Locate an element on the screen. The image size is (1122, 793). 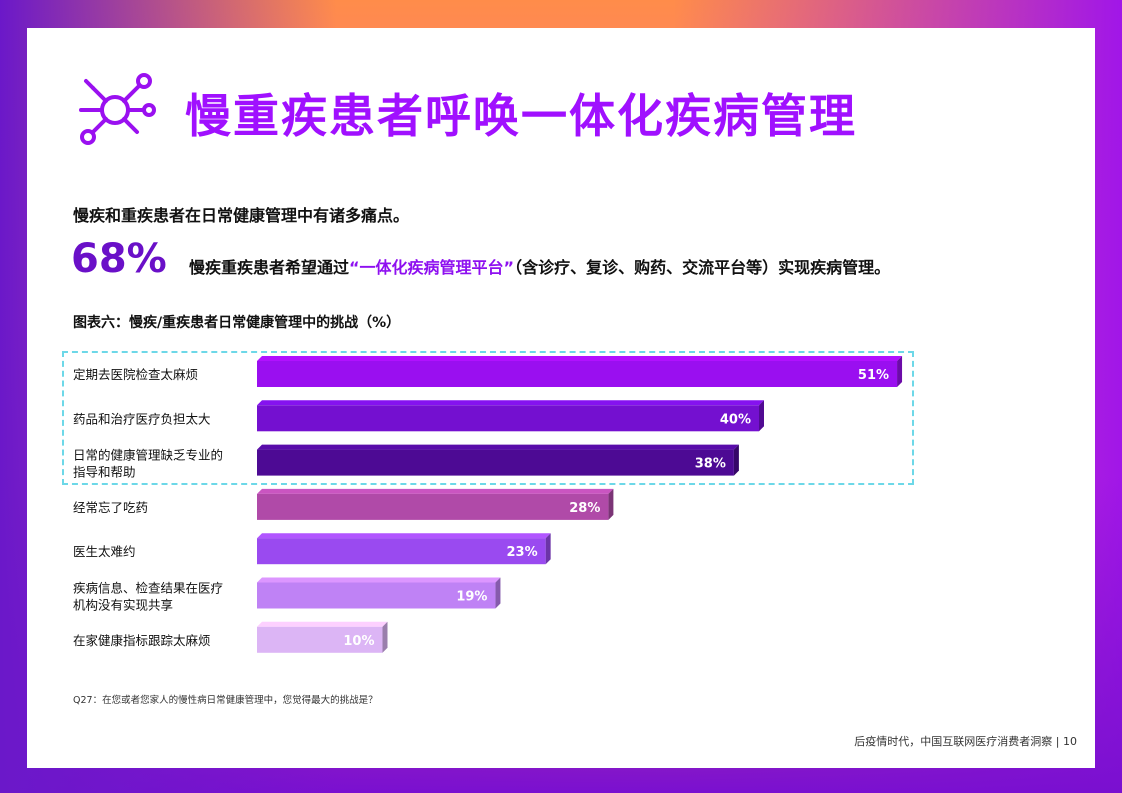
network-hub-icon is located at coordinates (117, 109).